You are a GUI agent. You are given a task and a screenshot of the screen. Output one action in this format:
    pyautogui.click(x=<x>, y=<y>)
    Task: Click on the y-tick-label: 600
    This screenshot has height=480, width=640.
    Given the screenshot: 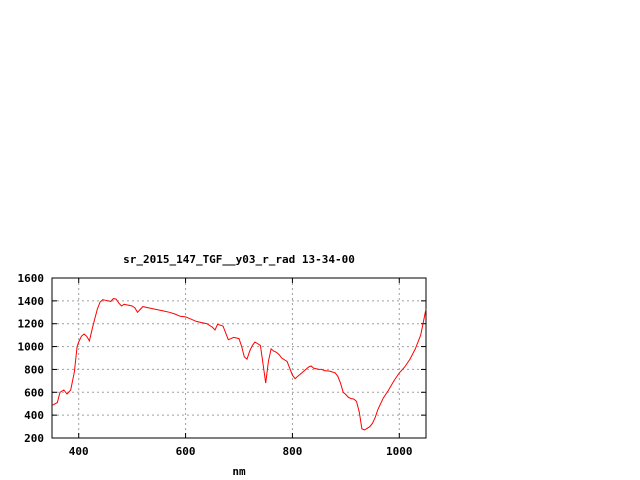 What is the action you would take?
    pyautogui.click(x=34, y=392)
    